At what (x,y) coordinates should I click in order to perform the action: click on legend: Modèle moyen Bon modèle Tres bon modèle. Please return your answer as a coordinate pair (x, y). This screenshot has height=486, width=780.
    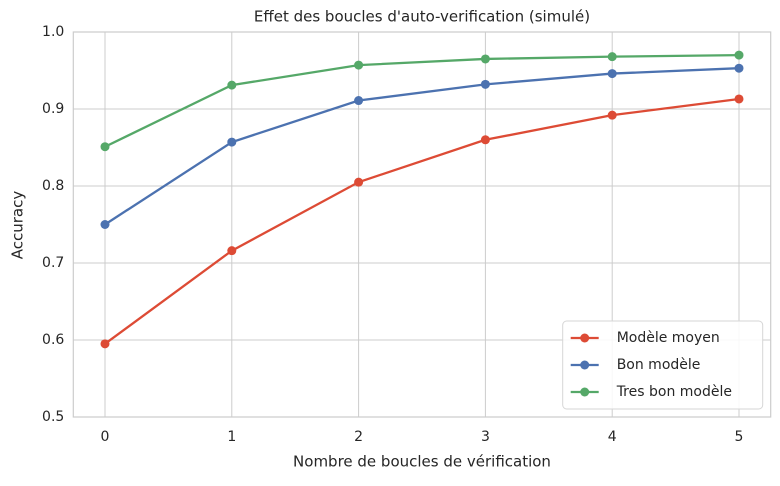
    Looking at the image, I should click on (663, 365).